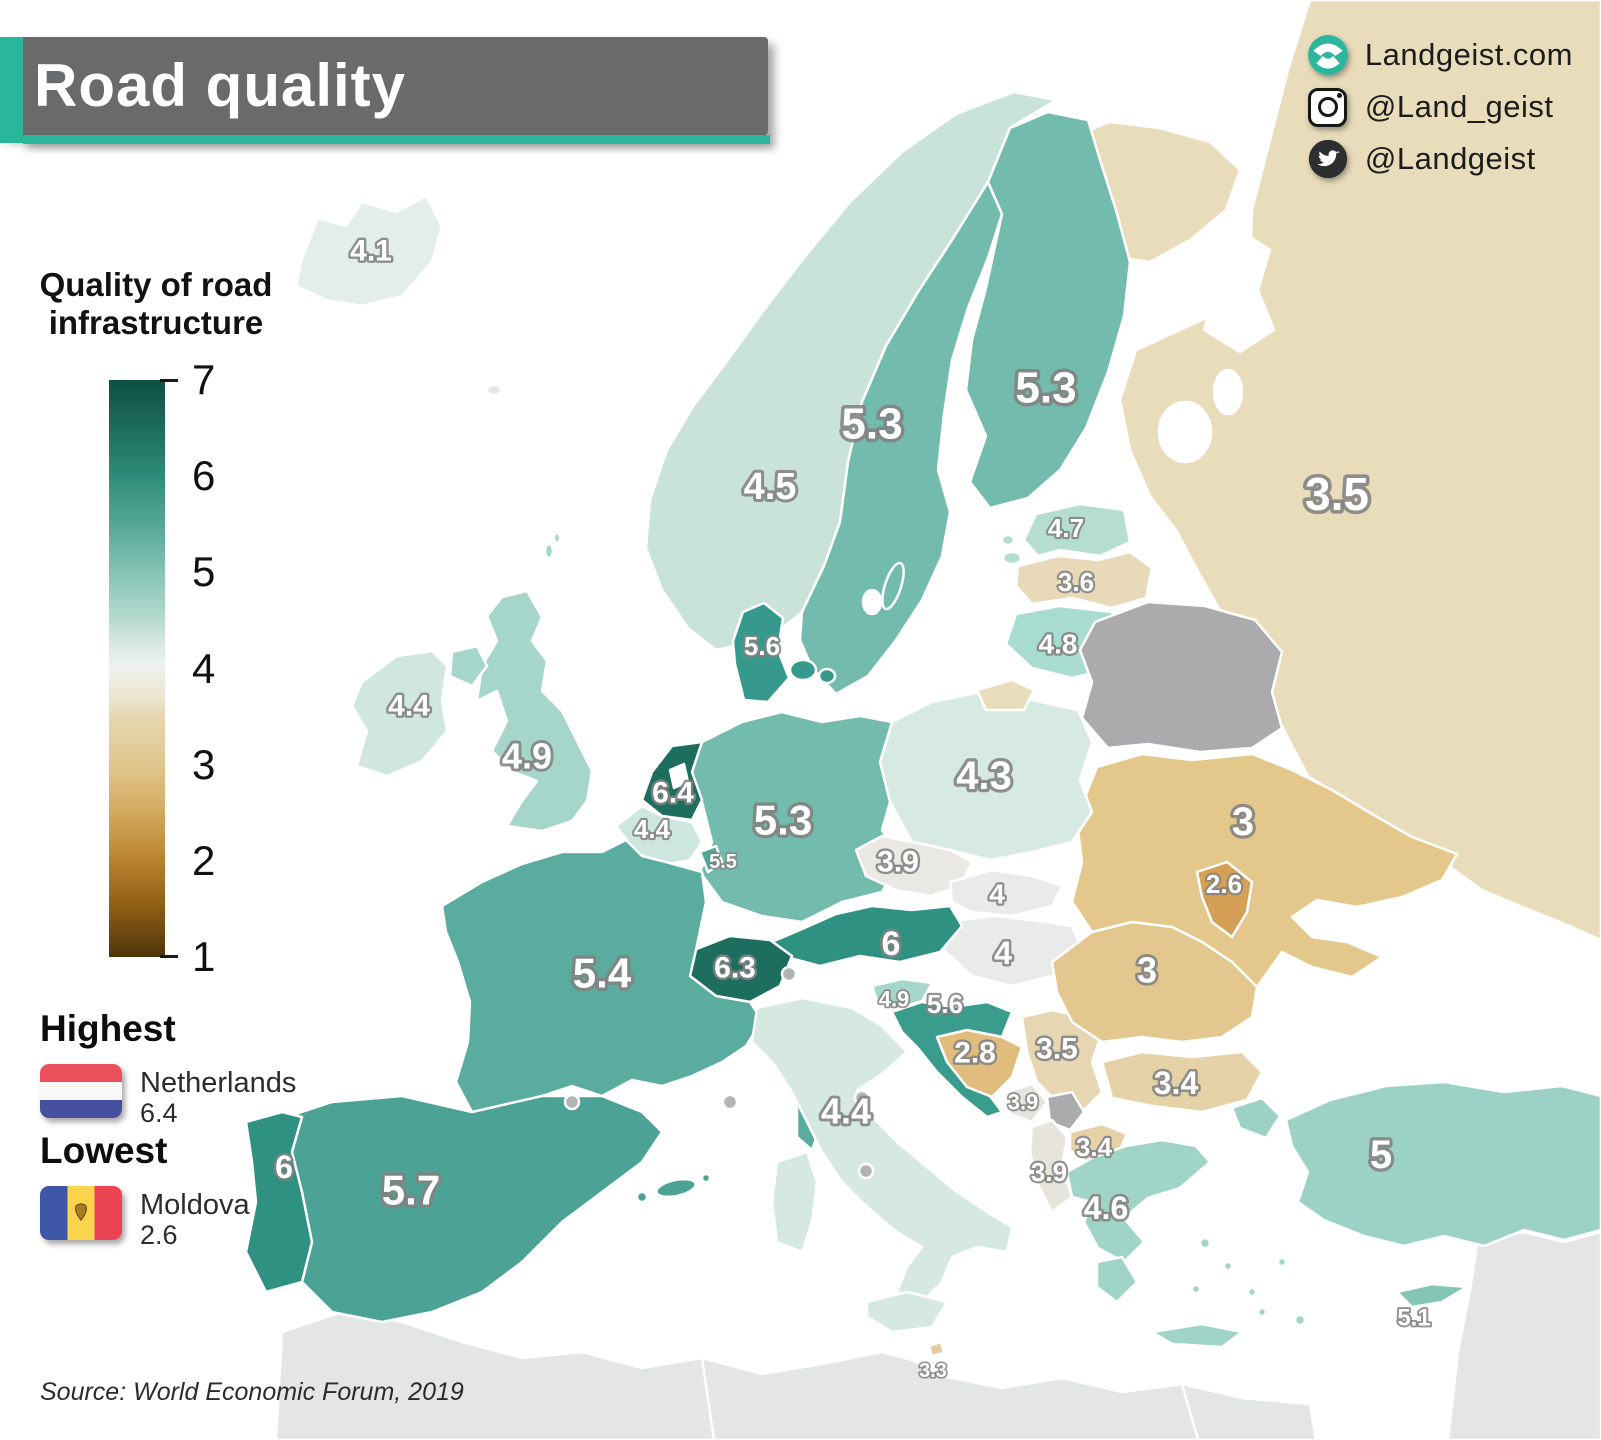 The height and width of the screenshot is (1440, 1601). I want to click on country-slovakia, so click(1006, 893).